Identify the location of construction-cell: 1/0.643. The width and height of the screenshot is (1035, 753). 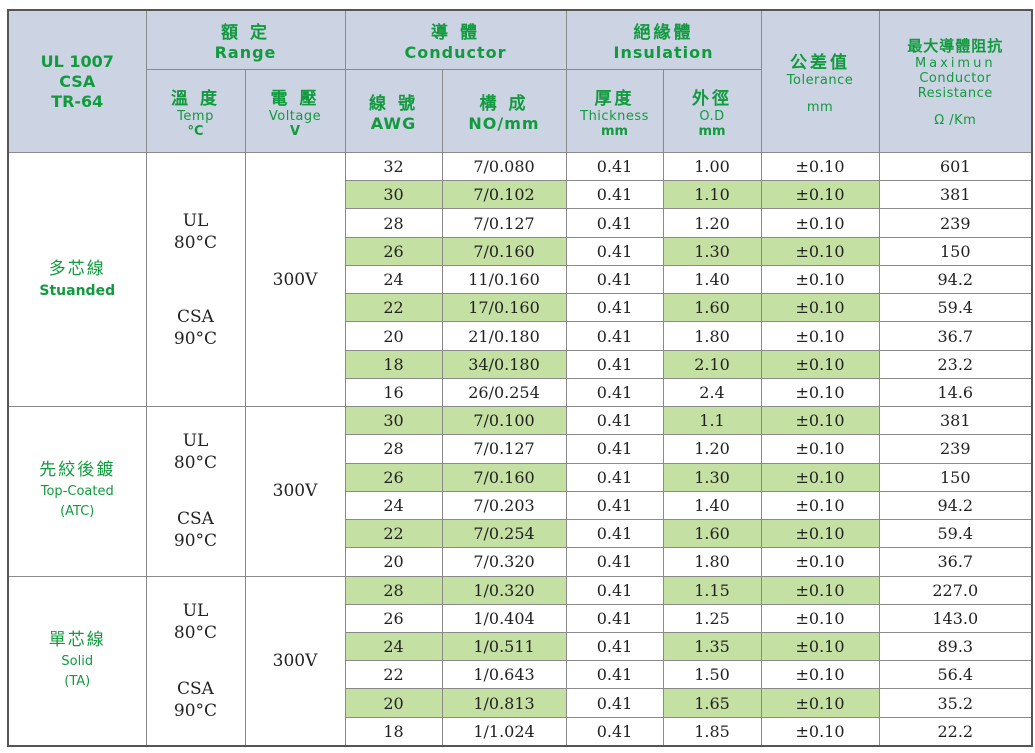
(504, 675).